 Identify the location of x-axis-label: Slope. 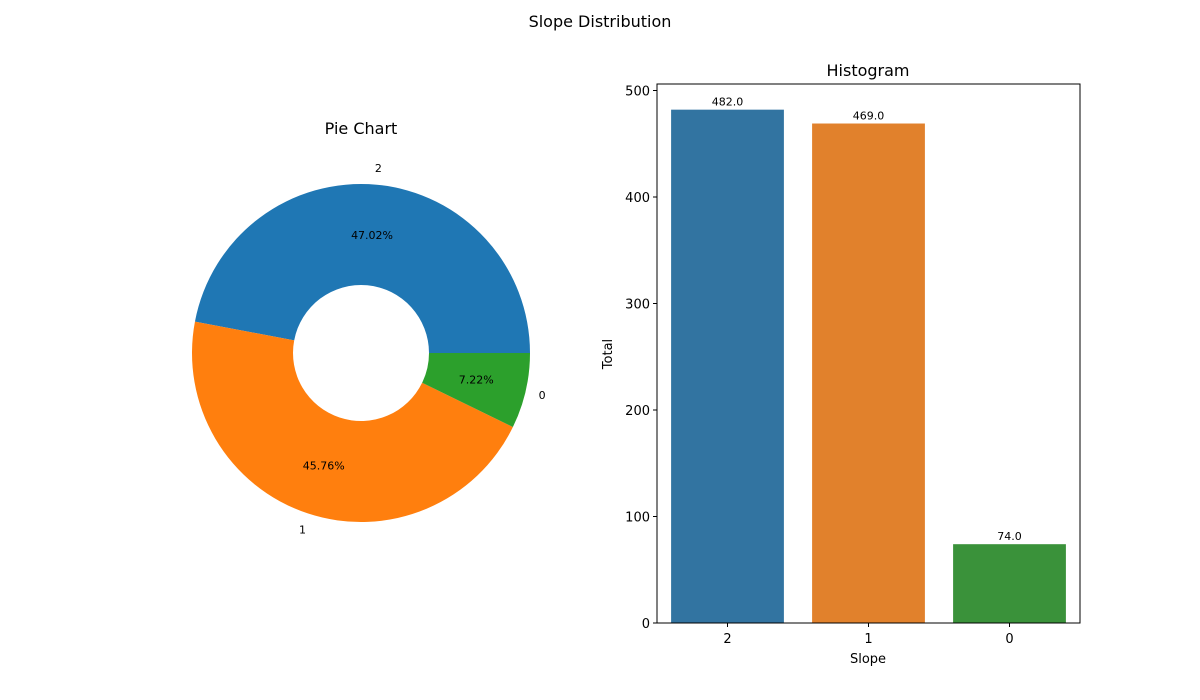
(868, 659).